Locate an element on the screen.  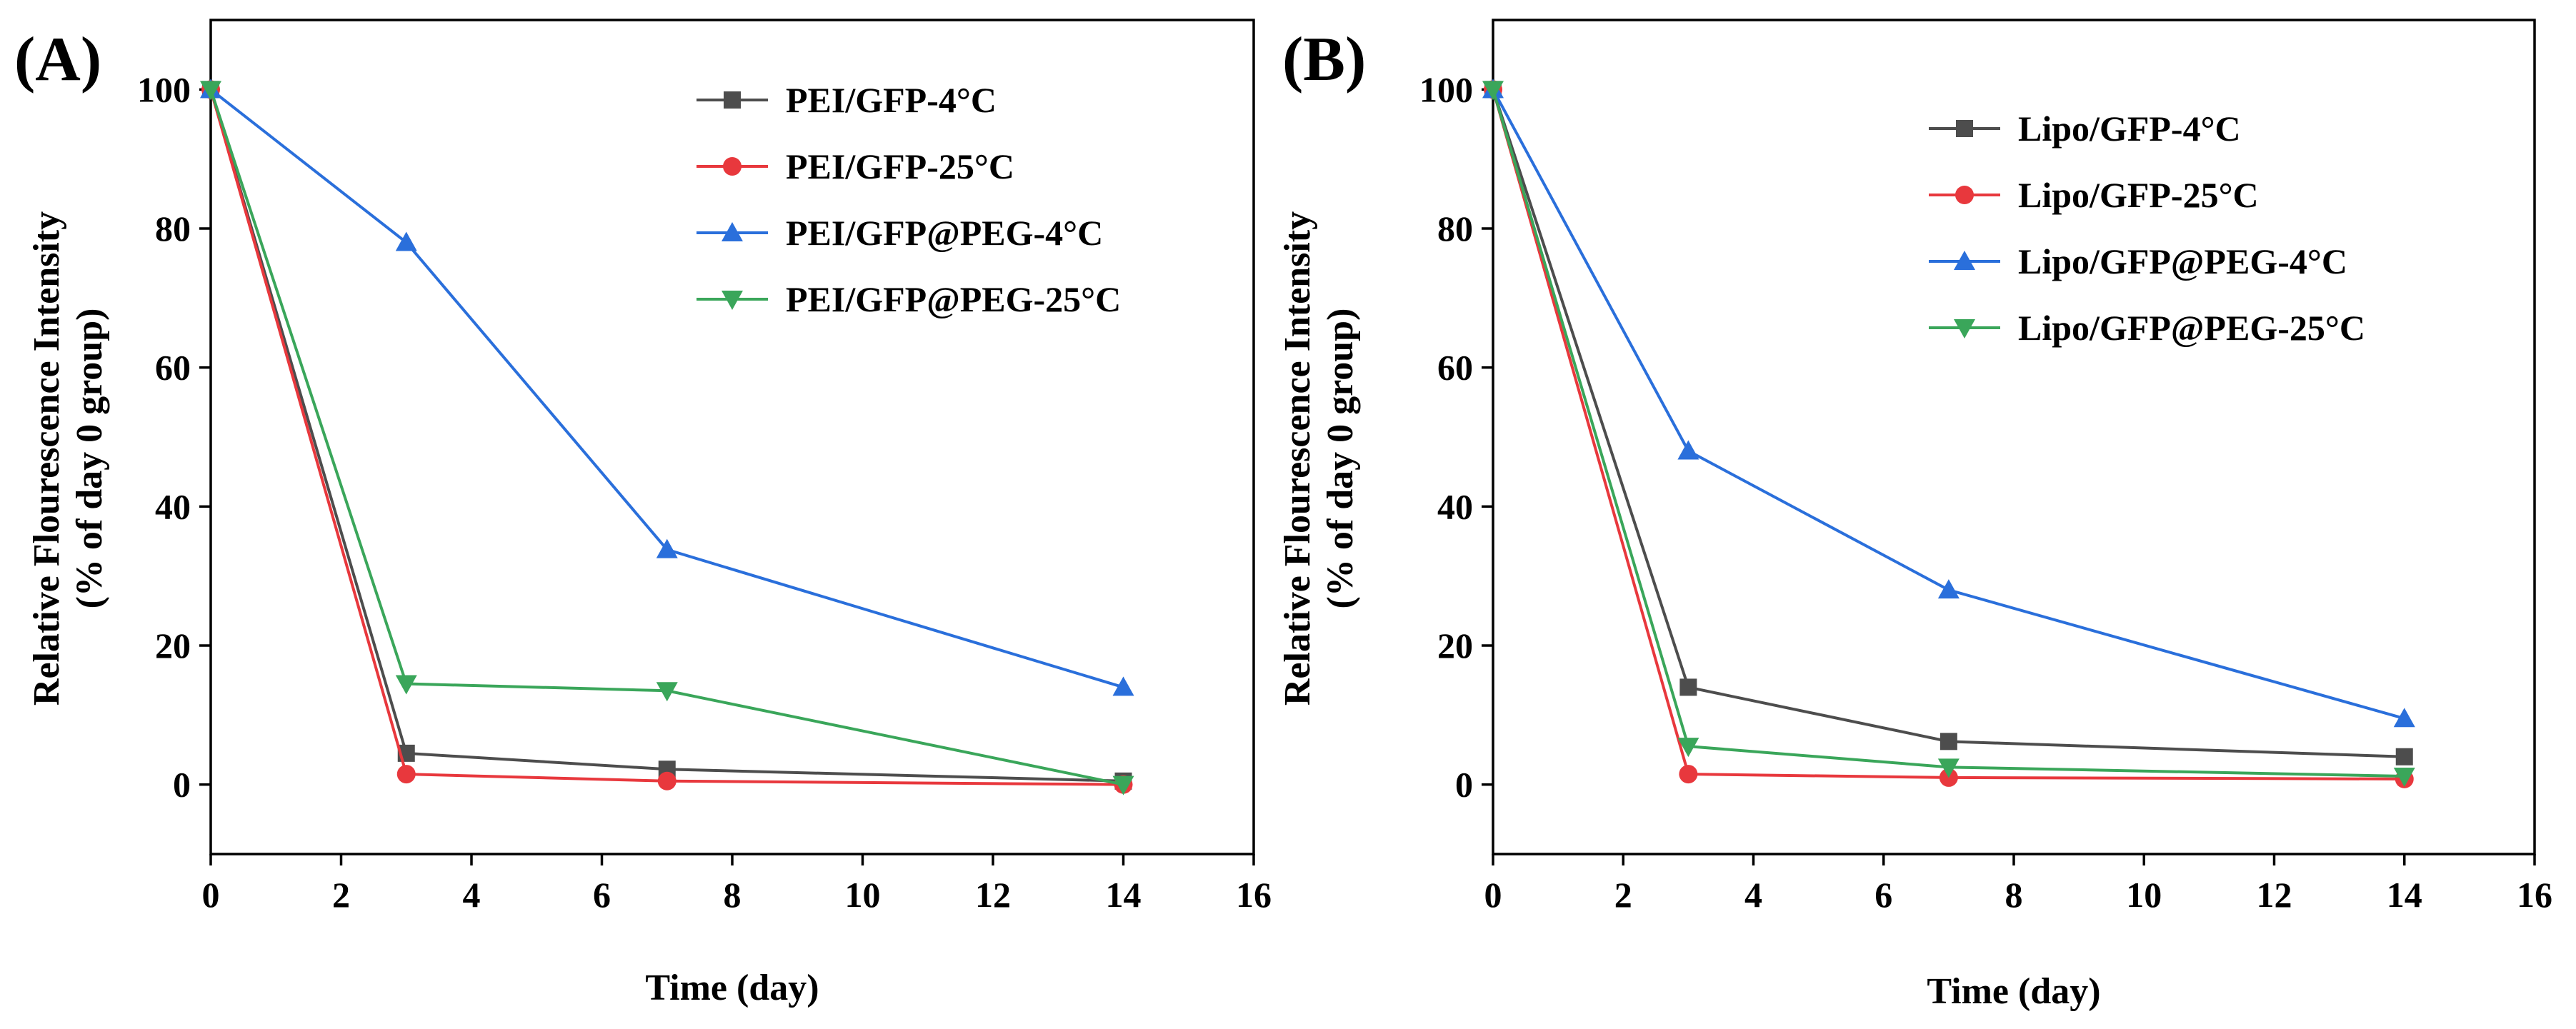
legend-item: PEI/GFP-25°C is located at coordinates (856, 166).